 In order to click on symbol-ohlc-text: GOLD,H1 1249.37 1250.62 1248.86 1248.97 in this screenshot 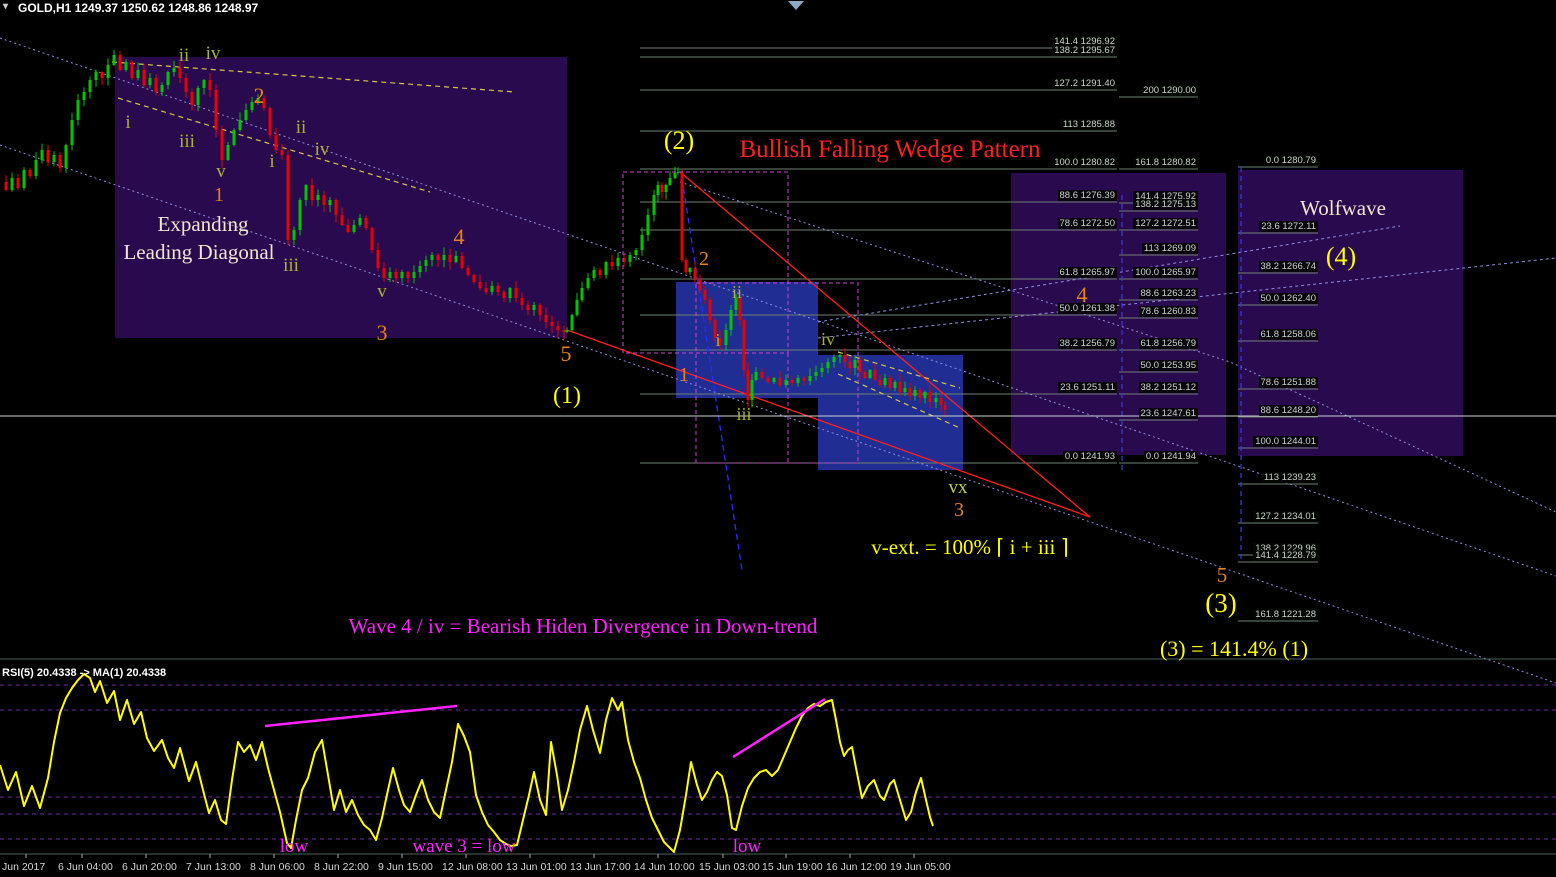, I will do `click(138, 8)`.